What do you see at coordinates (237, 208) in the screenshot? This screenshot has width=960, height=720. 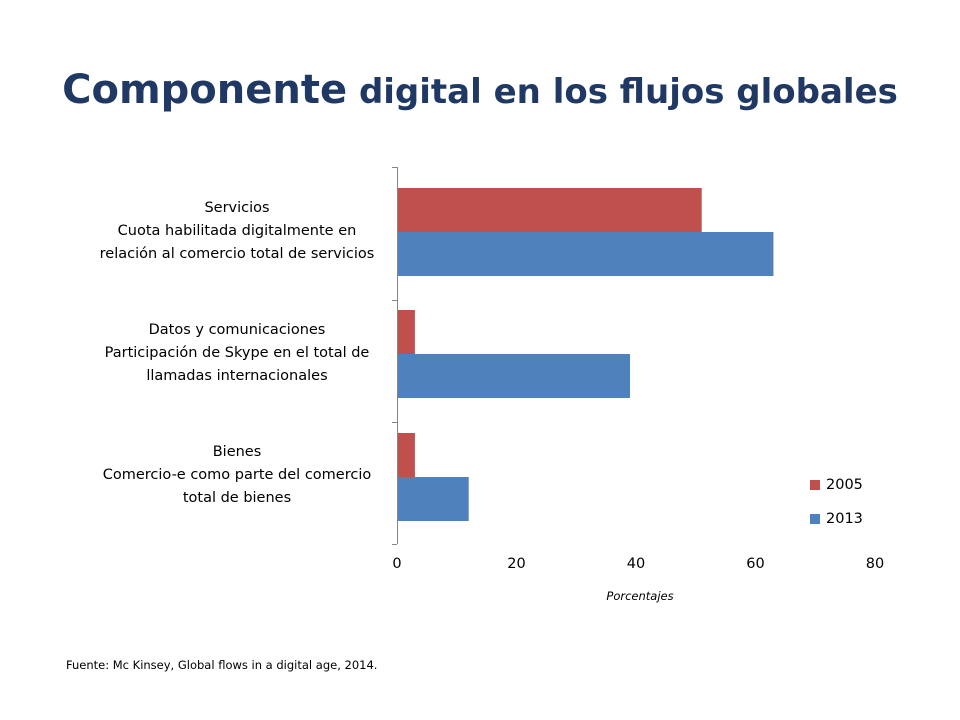 I see `category-label-line: Servicios` at bounding box center [237, 208].